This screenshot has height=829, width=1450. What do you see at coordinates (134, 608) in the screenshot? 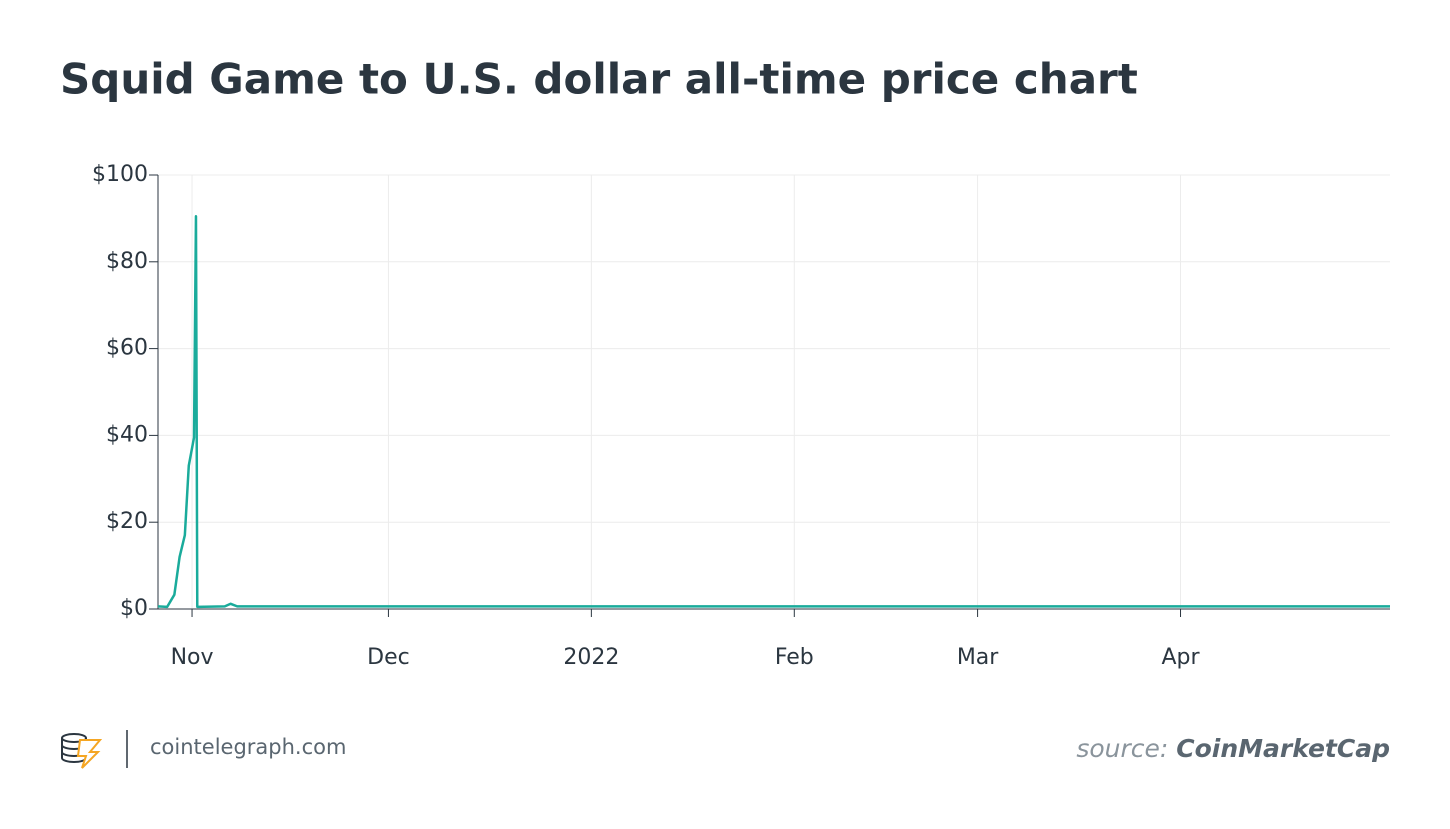
I see `y-tick-label: $0` at bounding box center [134, 608].